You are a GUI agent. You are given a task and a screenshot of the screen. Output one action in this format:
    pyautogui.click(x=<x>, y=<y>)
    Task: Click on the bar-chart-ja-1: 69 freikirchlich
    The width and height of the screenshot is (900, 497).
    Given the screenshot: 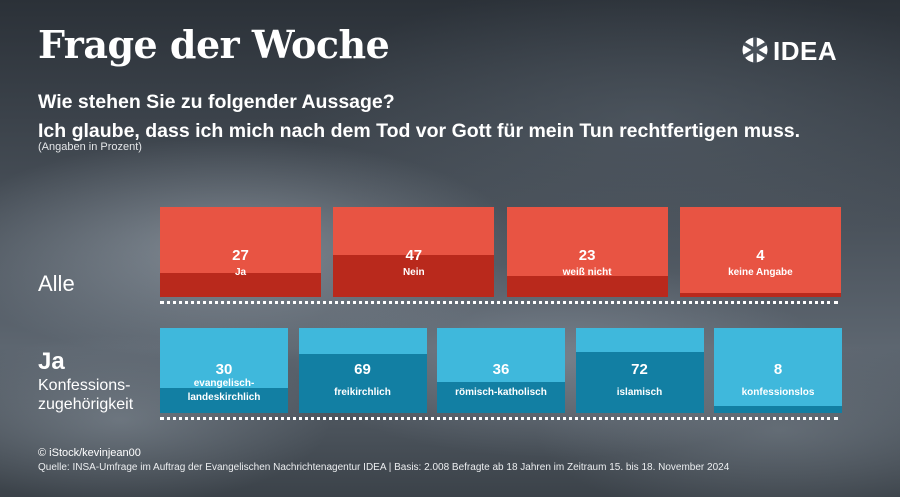 What is the action you would take?
    pyautogui.click(x=362, y=370)
    